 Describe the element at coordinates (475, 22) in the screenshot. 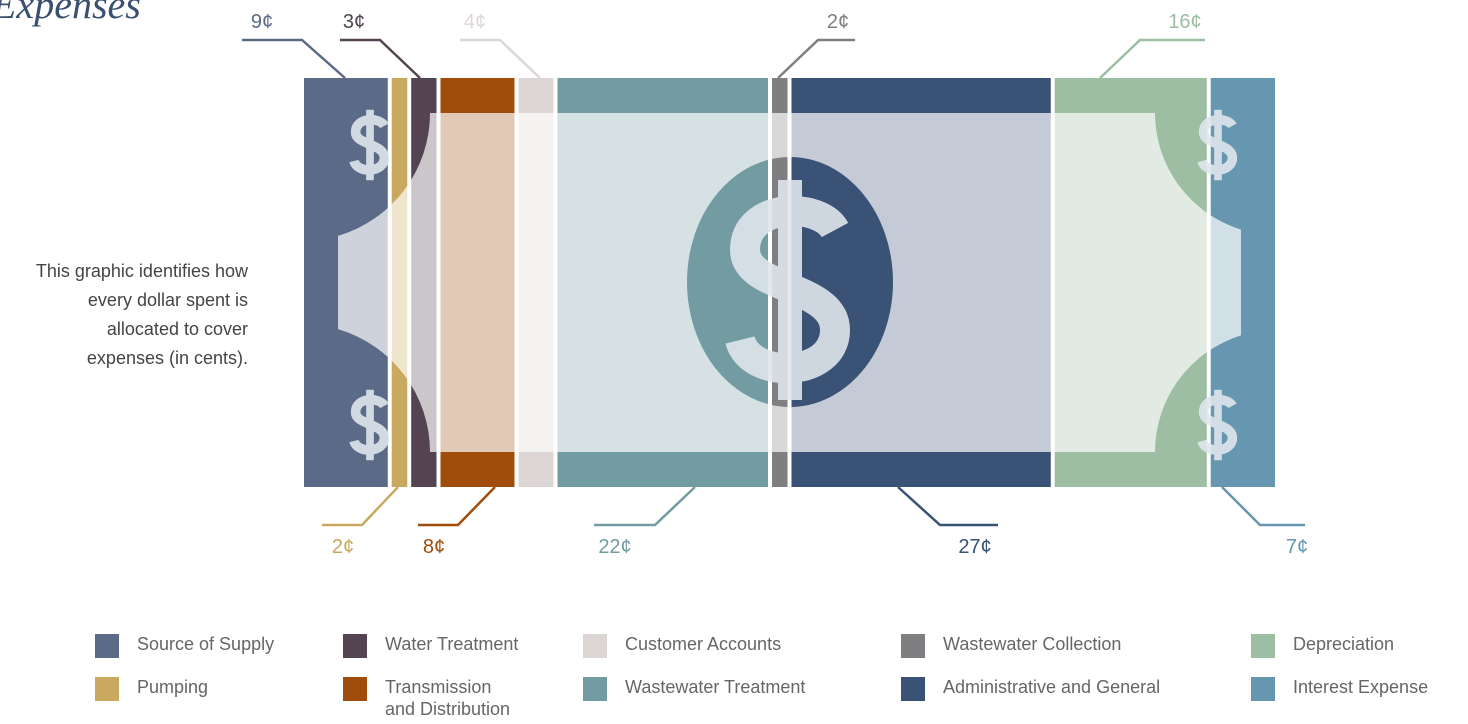

I see `data-label: 4¢` at that location.